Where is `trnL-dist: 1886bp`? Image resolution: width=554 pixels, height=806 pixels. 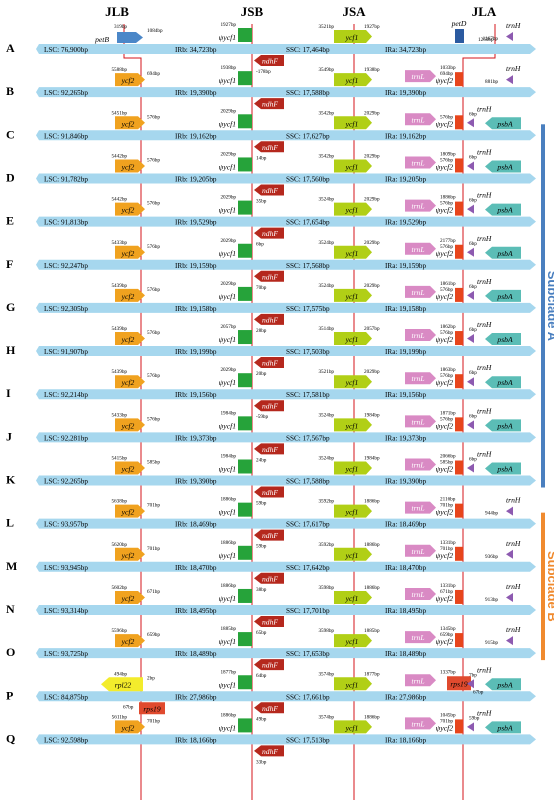
trnL-dist: 1886bp is located at coordinates (448, 198).